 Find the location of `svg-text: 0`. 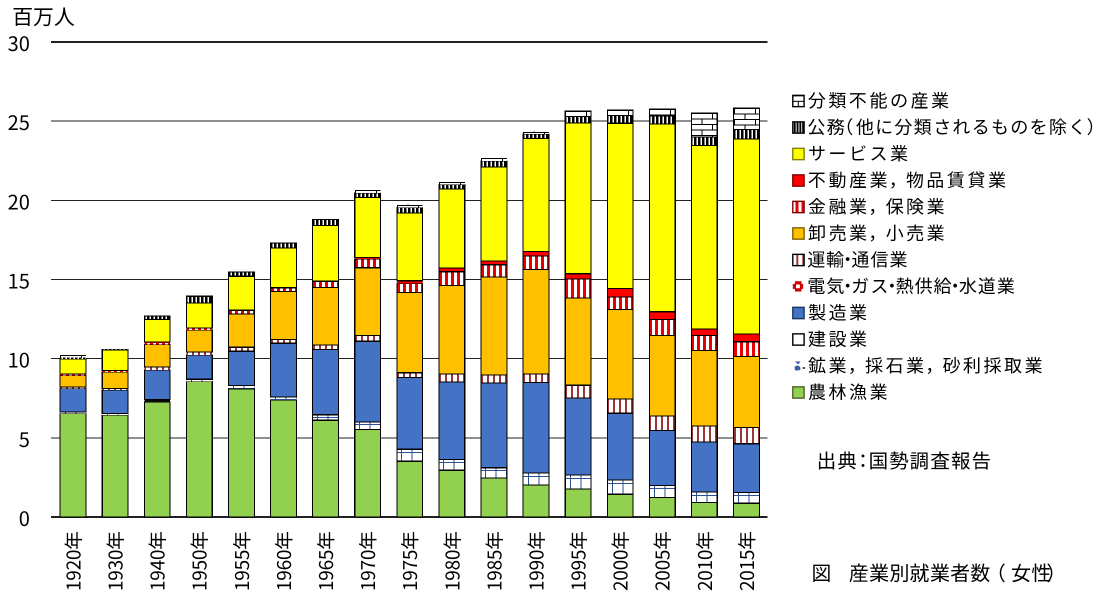

svg-text: 0 is located at coordinates (24, 517).